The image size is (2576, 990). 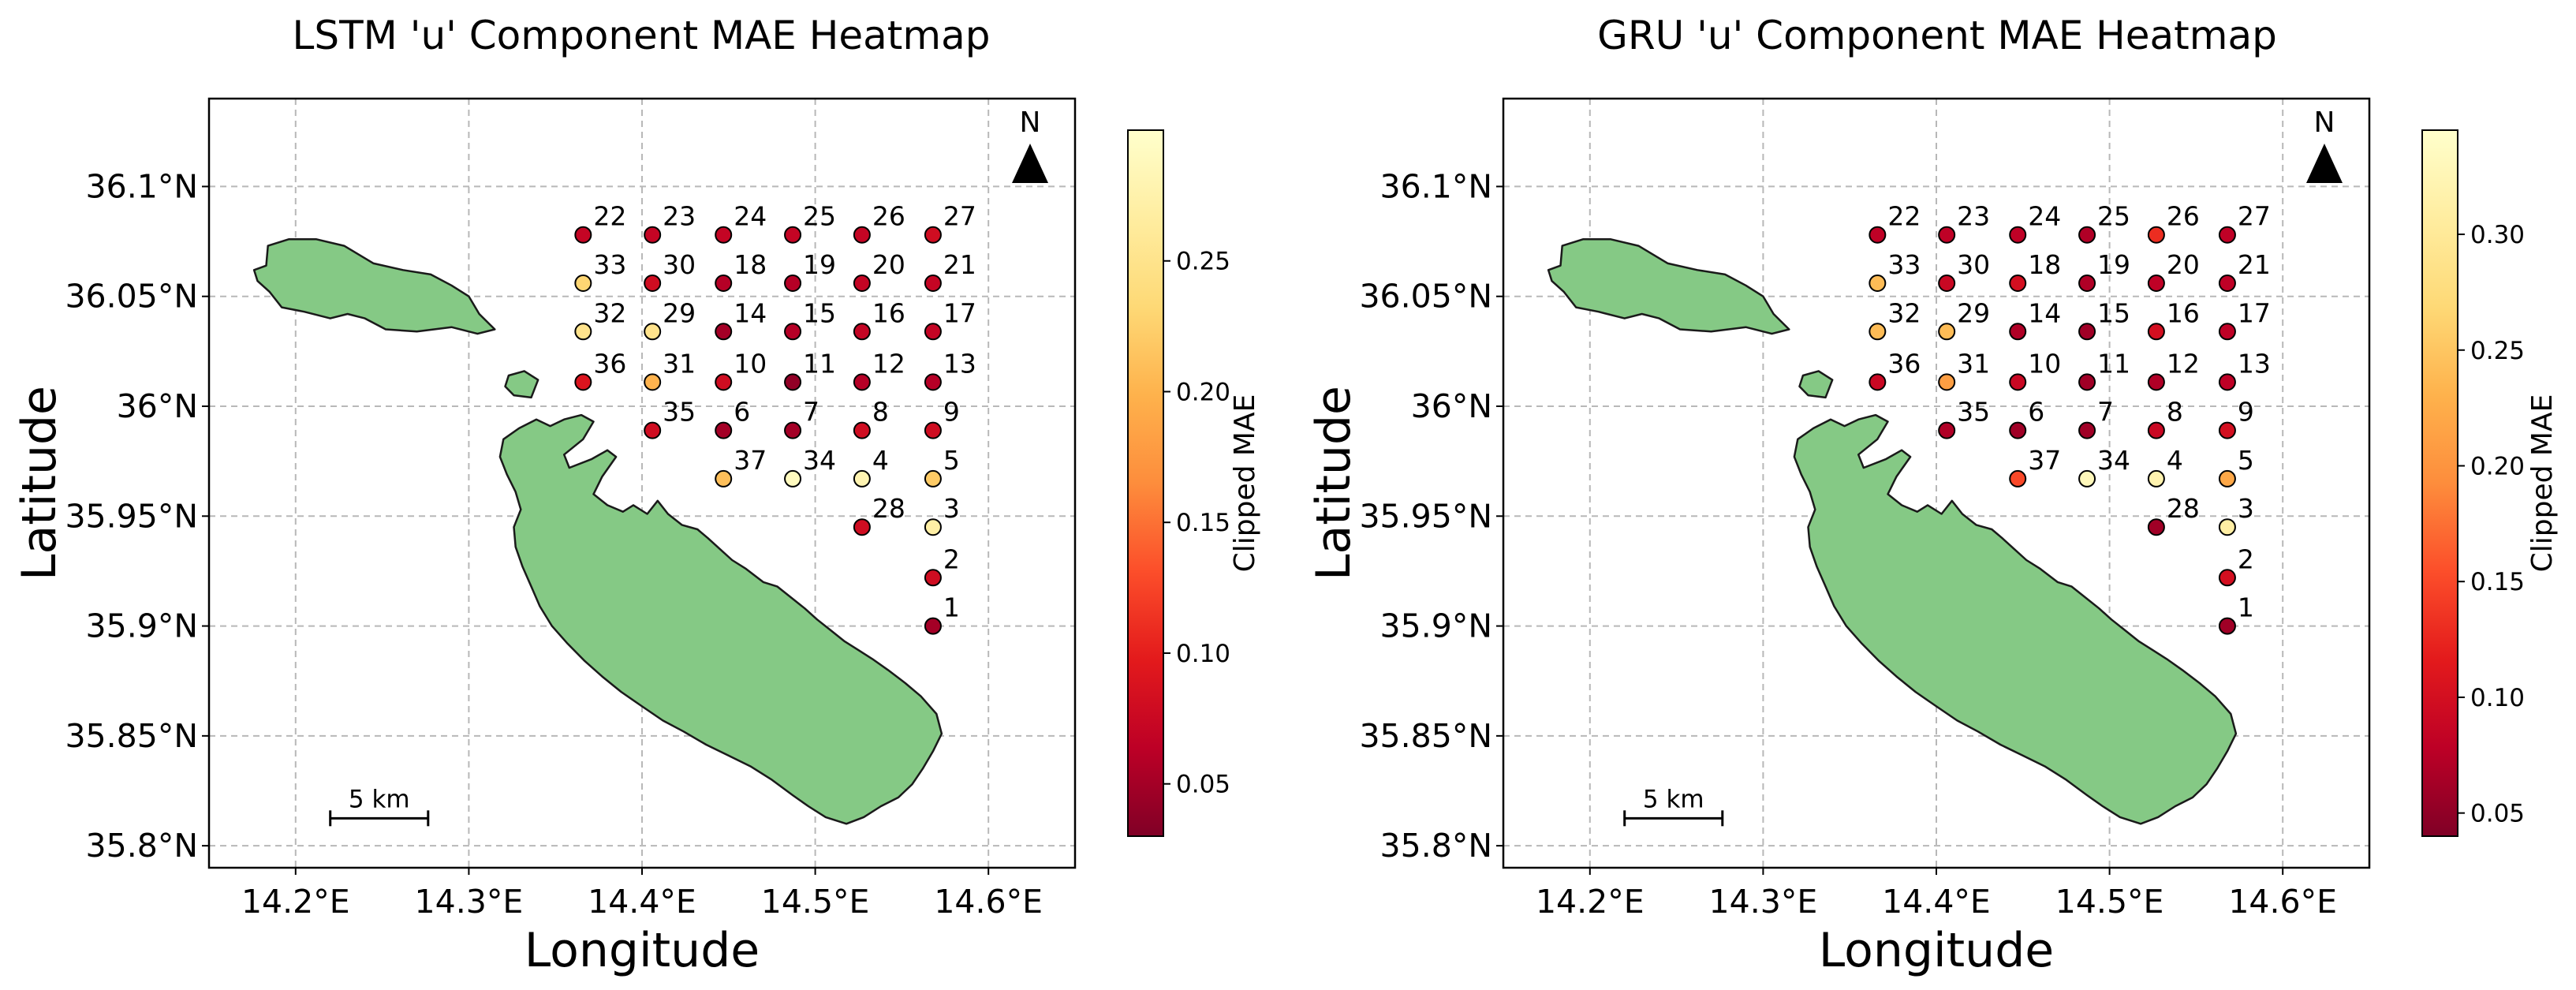 I want to click on colorbar-tick-label: 0.05, so click(x=2497, y=814).